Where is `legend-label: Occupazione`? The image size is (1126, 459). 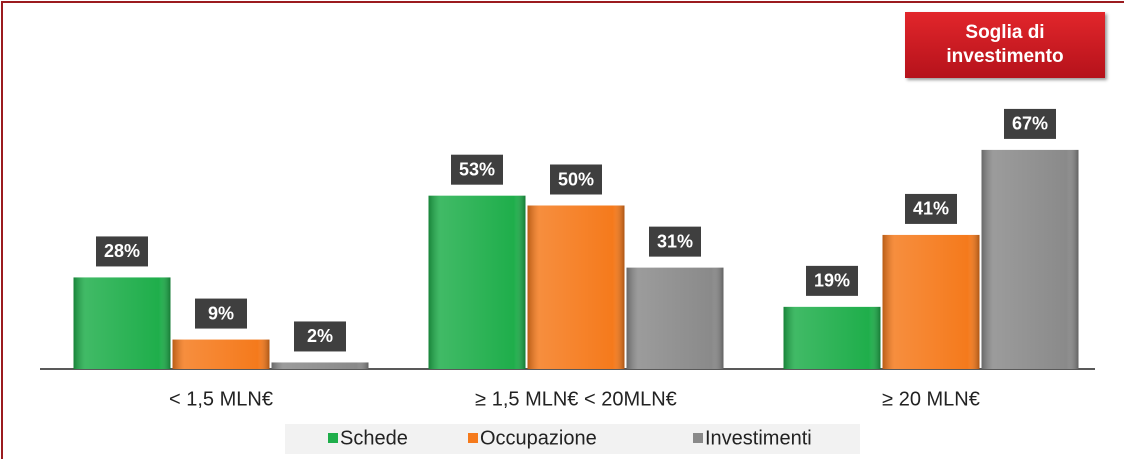
legend-label: Occupazione is located at coordinates (538, 438).